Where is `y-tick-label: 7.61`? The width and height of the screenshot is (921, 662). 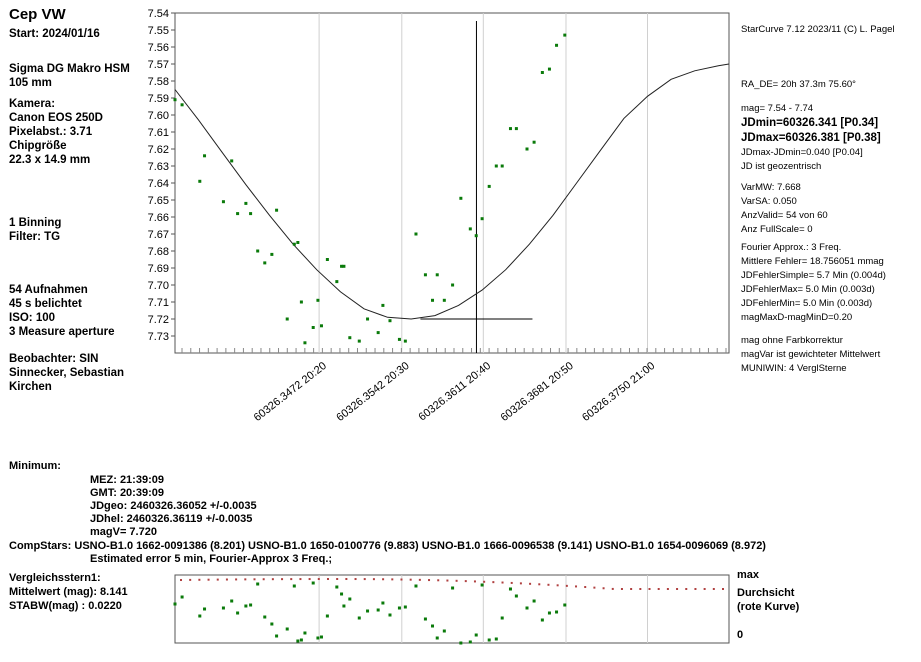
y-tick-label: 7.61 is located at coordinates (158, 133).